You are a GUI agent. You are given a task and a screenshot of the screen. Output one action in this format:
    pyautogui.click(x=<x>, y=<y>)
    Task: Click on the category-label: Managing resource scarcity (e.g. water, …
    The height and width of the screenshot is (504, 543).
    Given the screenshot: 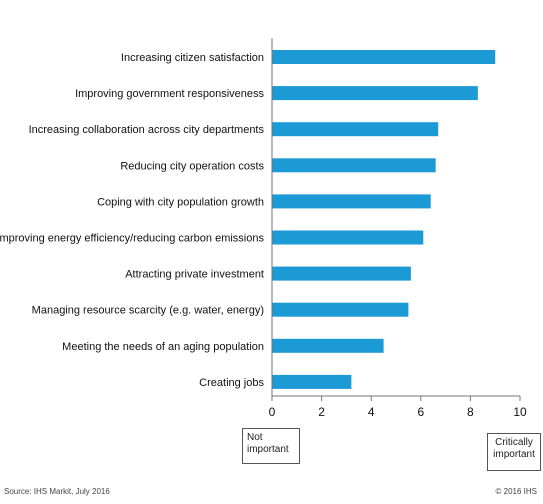 What is the action you would take?
    pyautogui.click(x=148, y=311)
    